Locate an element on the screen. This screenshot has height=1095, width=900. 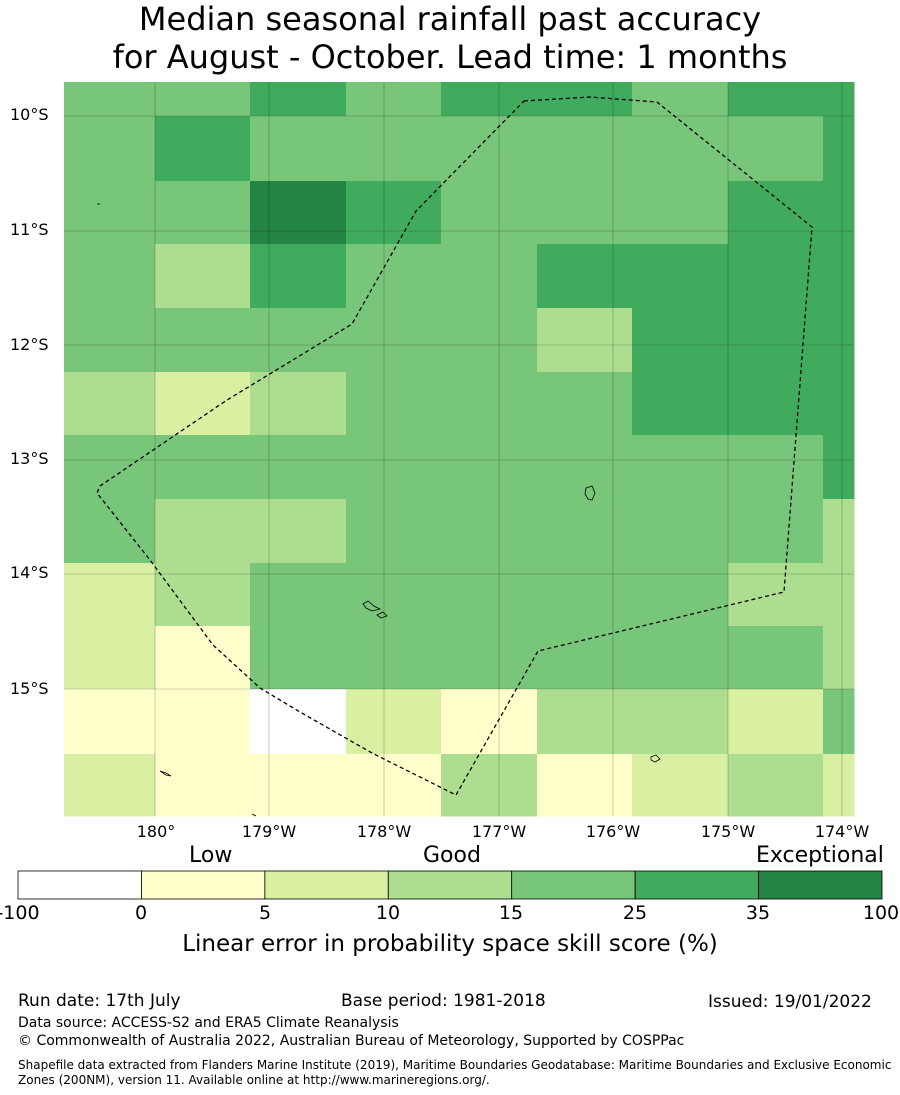
legend-good: Good is located at coordinates (452, 855).